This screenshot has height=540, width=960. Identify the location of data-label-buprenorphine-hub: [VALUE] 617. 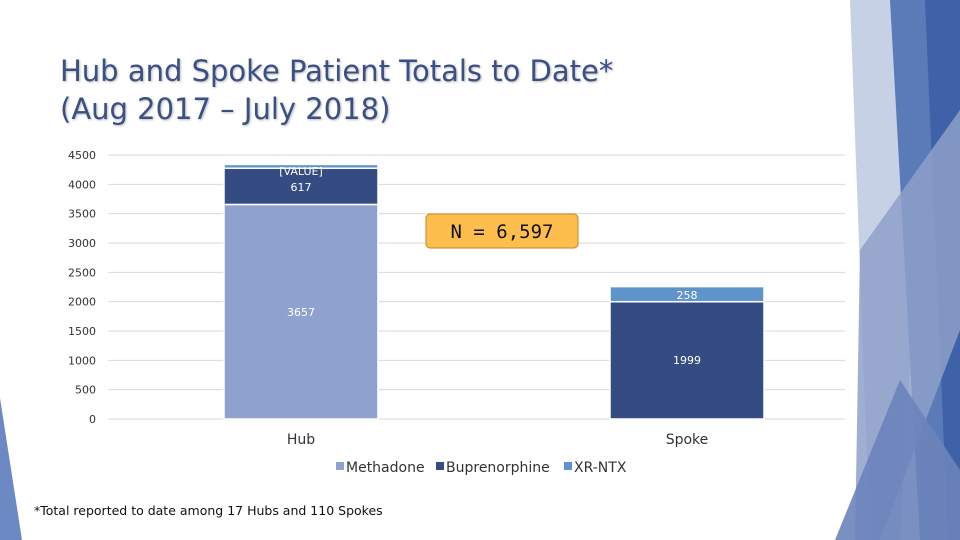
(301, 179).